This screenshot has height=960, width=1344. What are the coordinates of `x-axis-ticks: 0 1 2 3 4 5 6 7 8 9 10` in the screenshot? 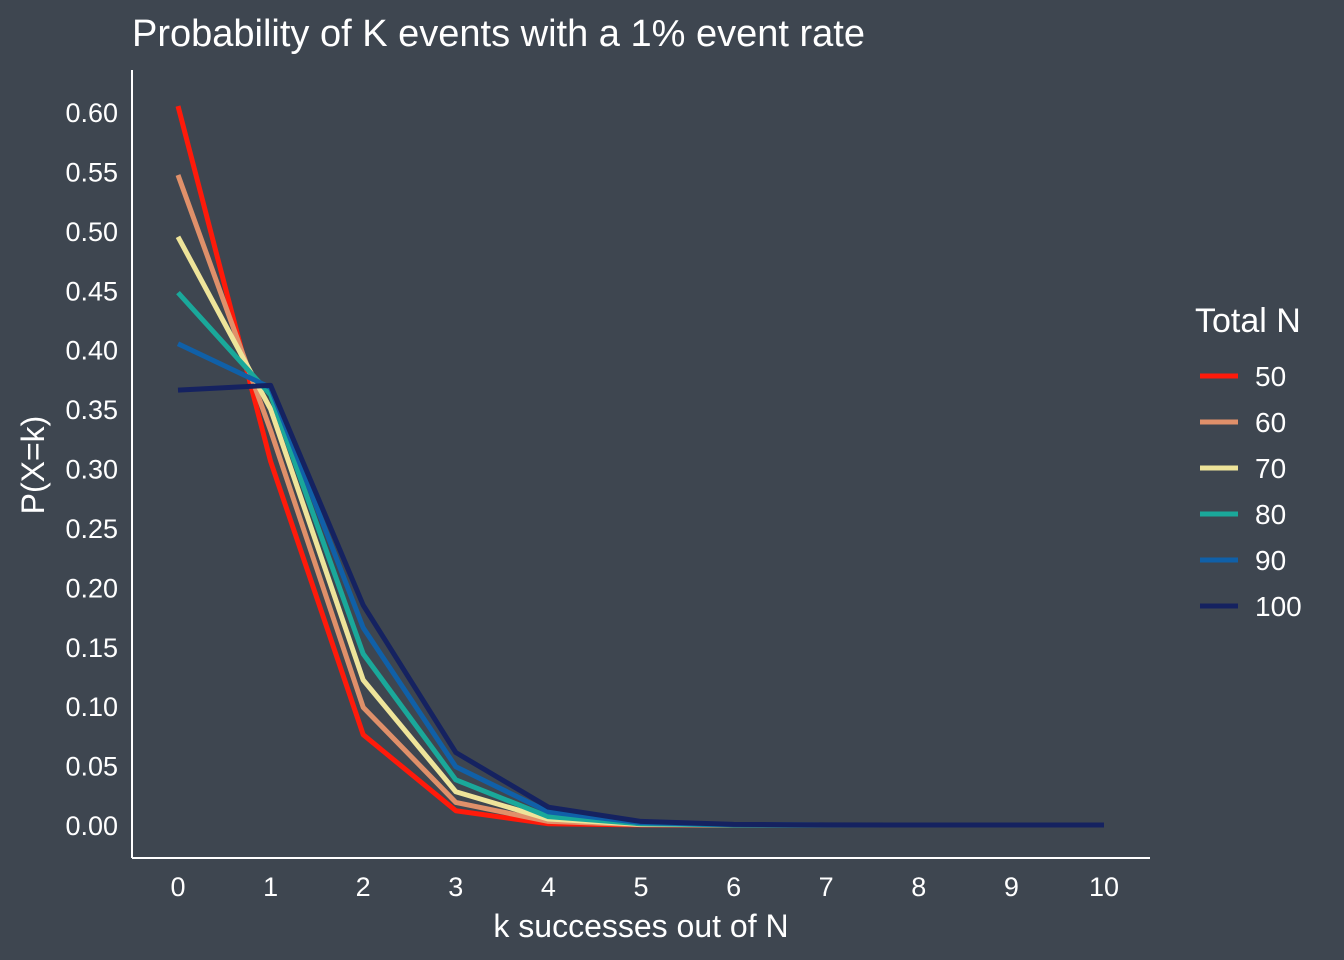 It's located at (644, 887).